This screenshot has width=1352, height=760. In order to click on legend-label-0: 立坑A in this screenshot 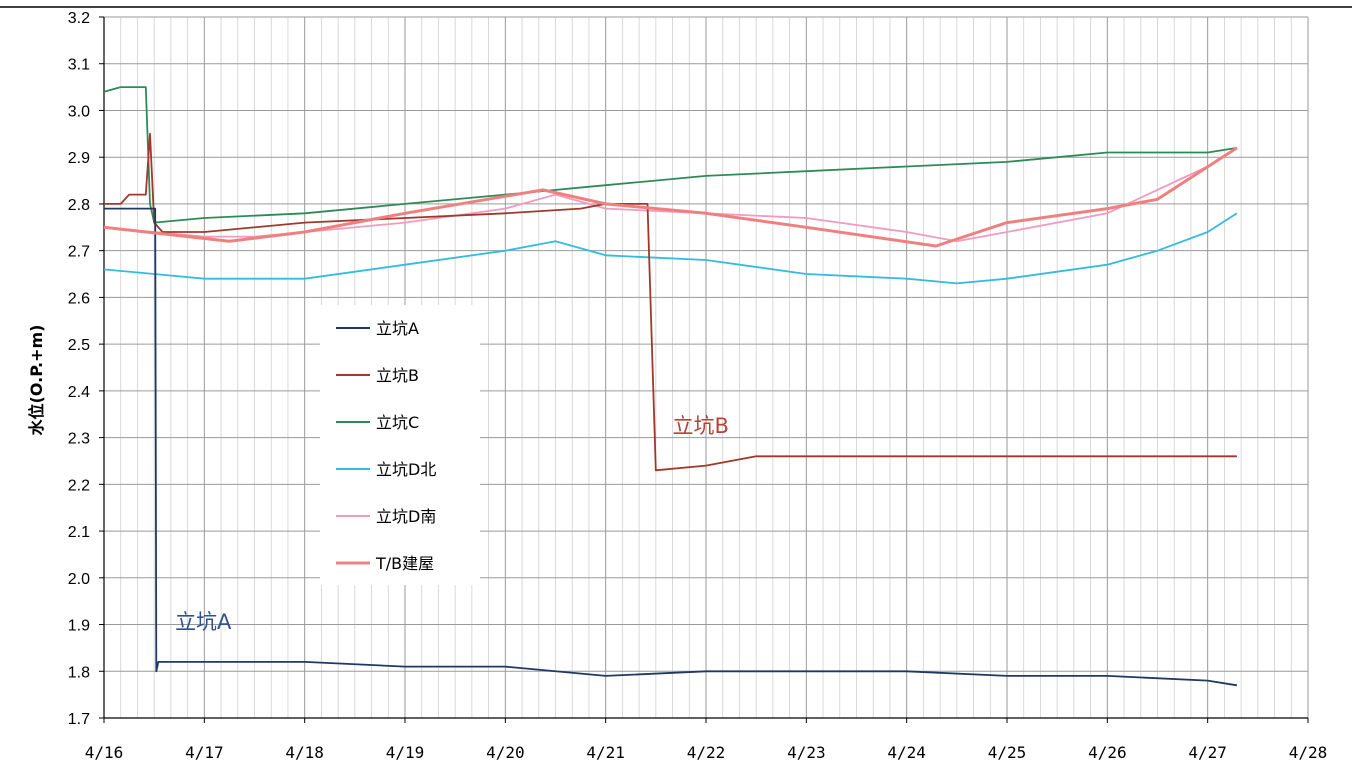, I will do `click(397, 328)`.